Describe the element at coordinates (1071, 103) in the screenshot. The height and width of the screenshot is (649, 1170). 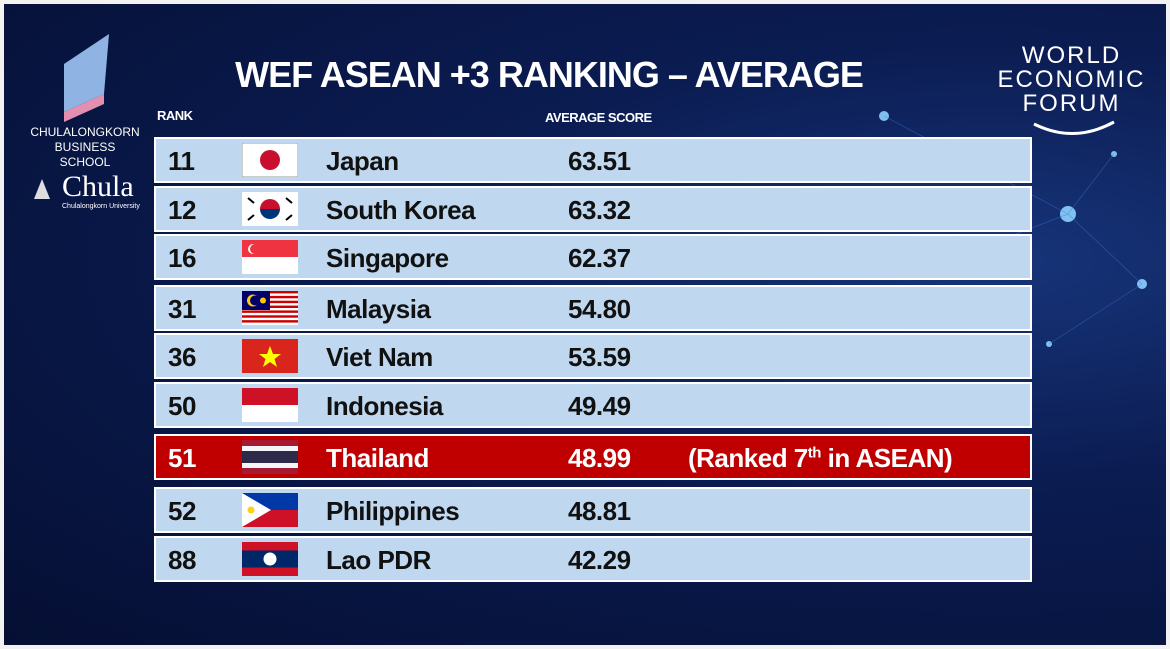
I see `wef-text: FORUM` at that location.